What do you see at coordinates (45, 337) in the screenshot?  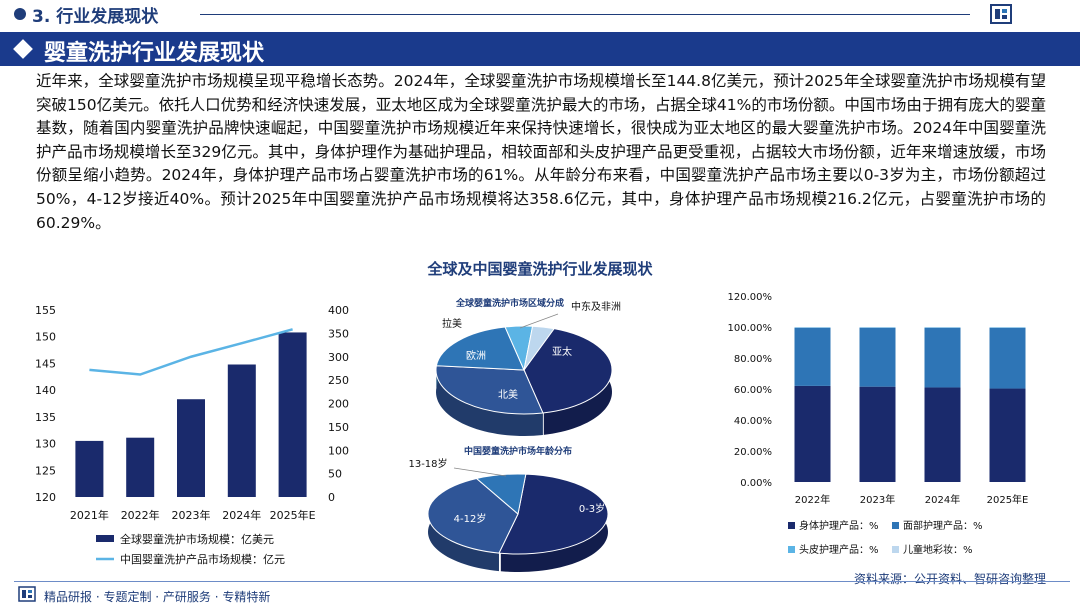 I see `y-tick-label: 150` at bounding box center [45, 337].